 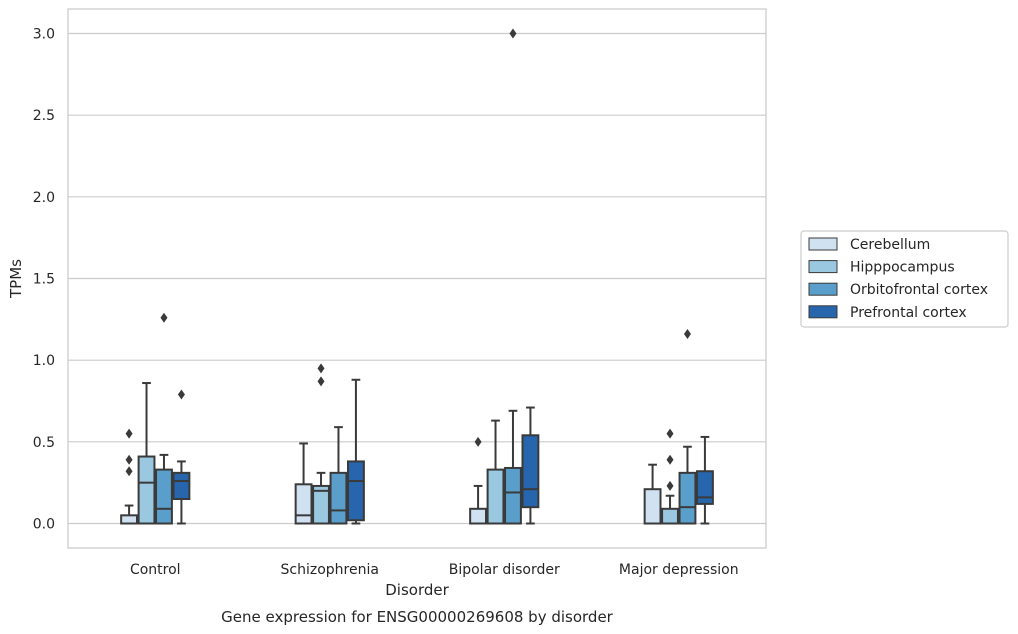 What do you see at coordinates (155, 570) in the screenshot?
I see `x-tick-label: Control` at bounding box center [155, 570].